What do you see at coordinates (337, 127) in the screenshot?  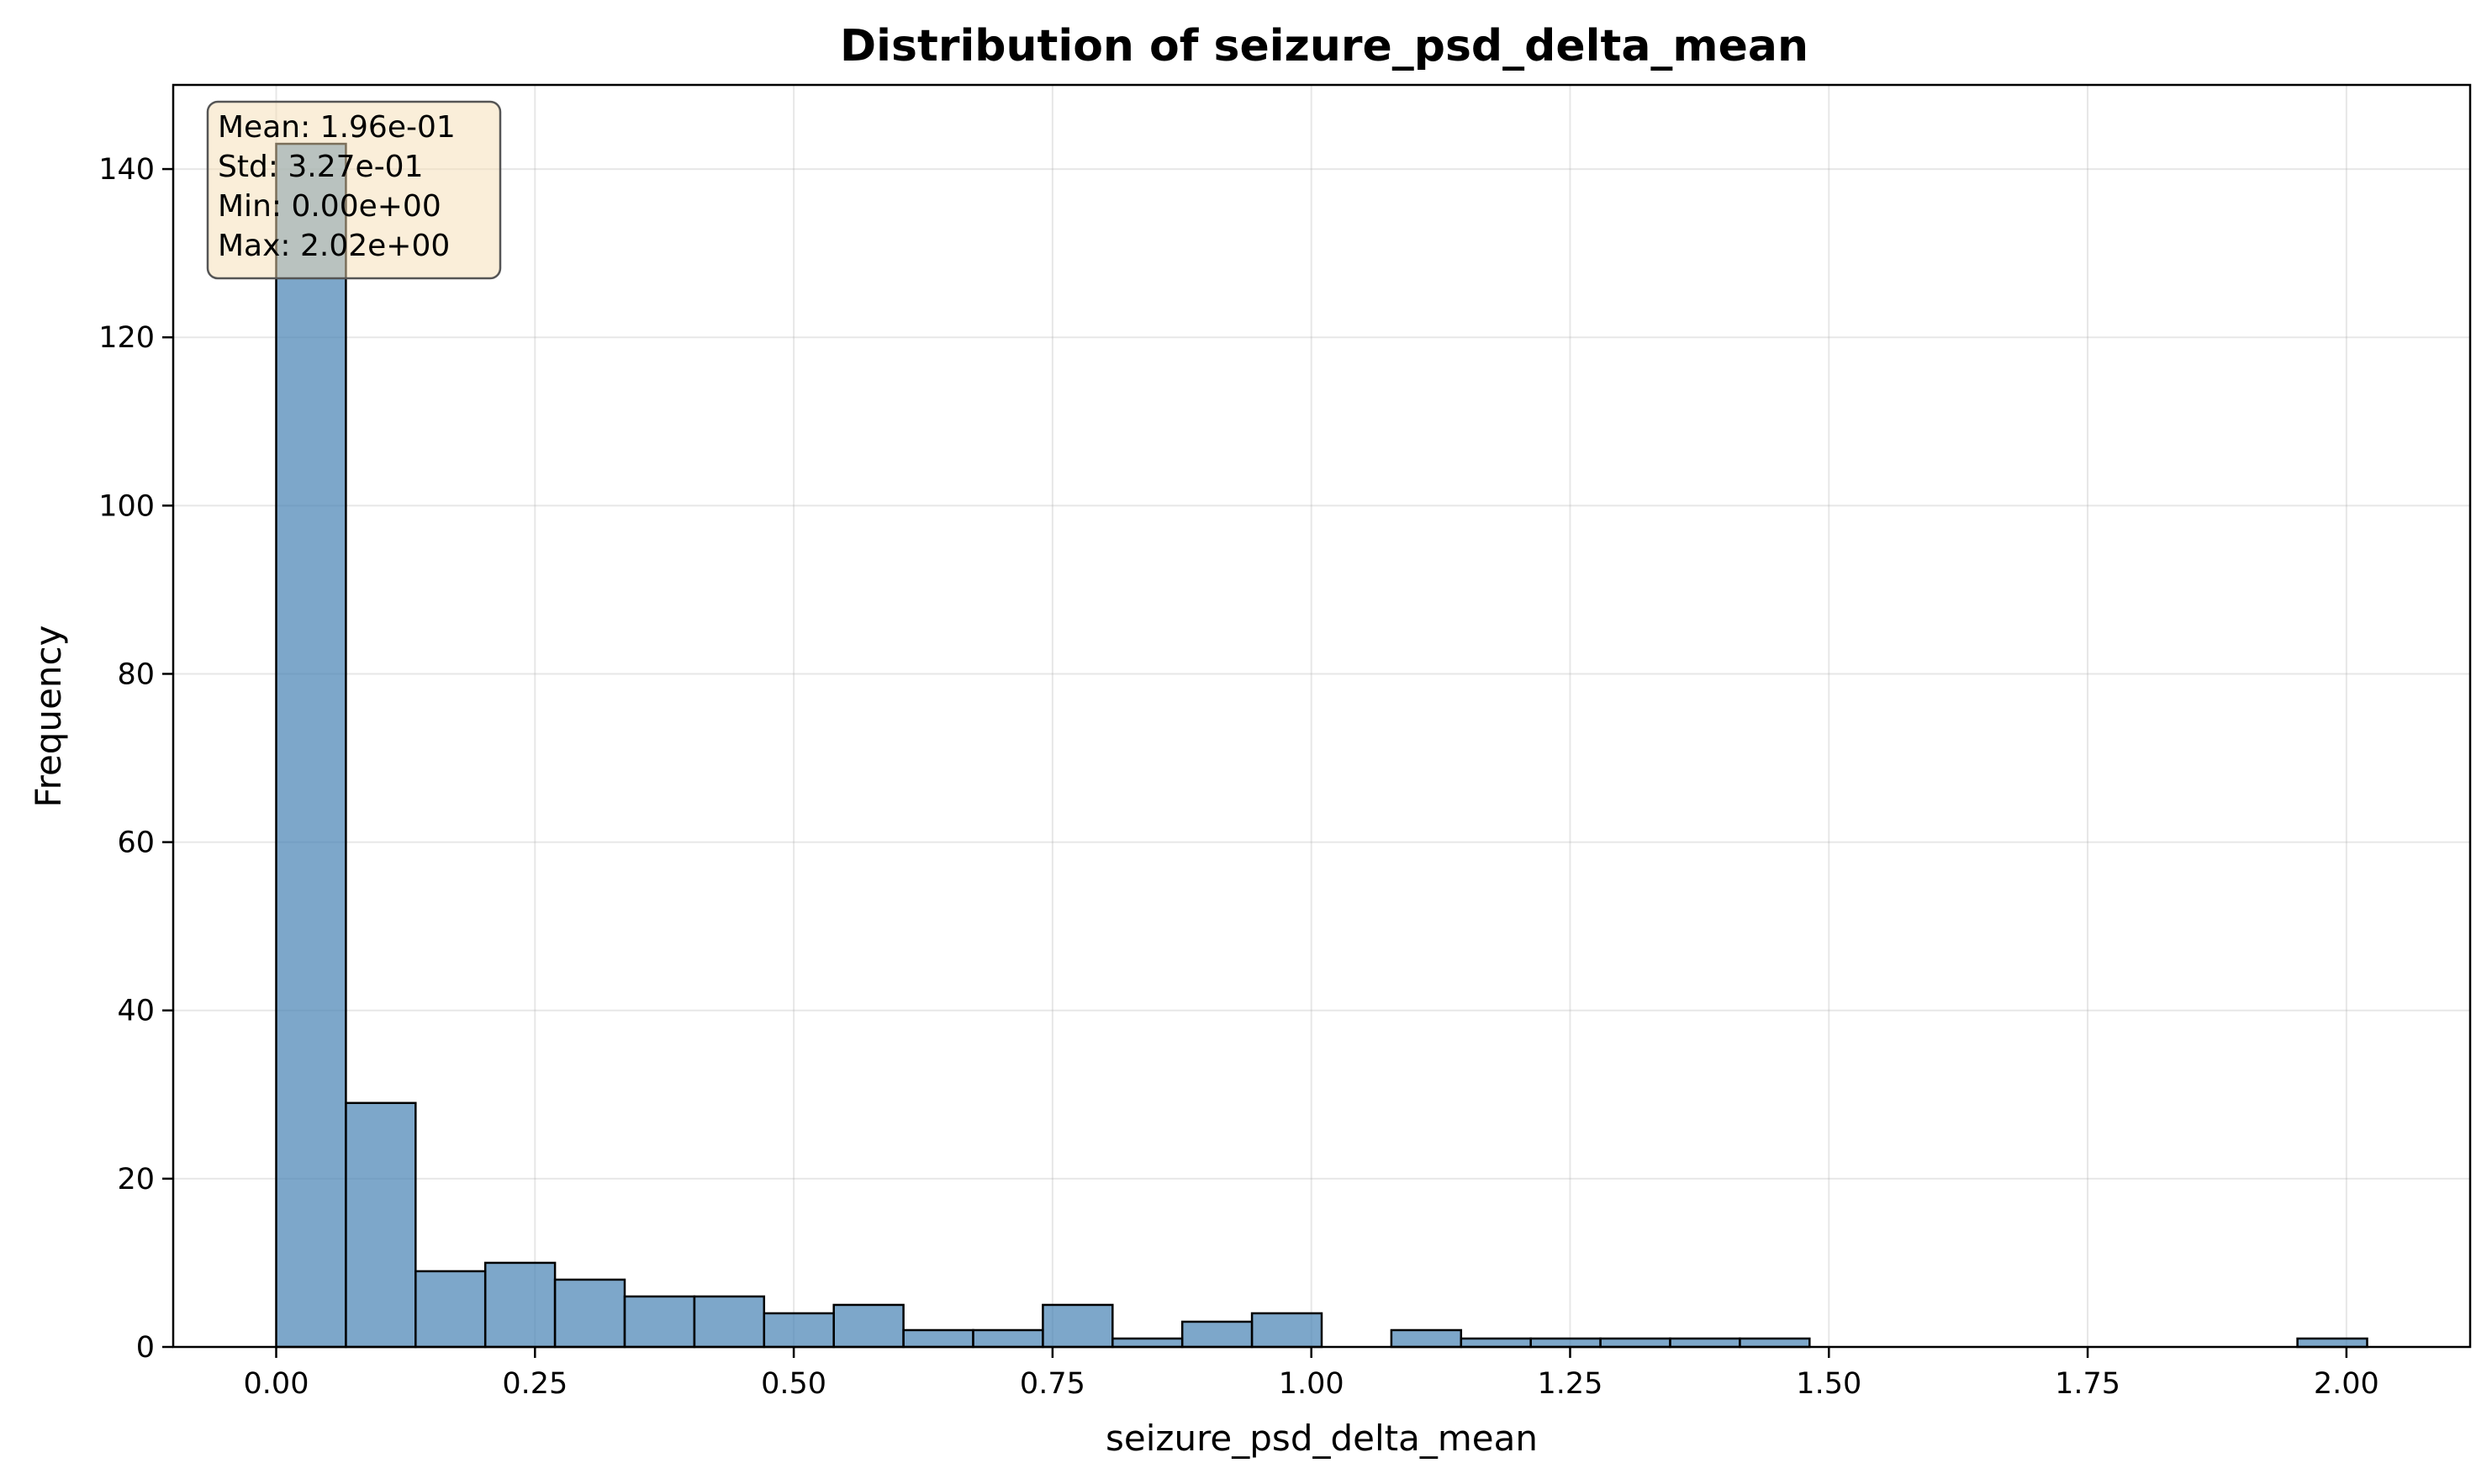 I see `stats-mean: Mean: 1.96e-01` at bounding box center [337, 127].